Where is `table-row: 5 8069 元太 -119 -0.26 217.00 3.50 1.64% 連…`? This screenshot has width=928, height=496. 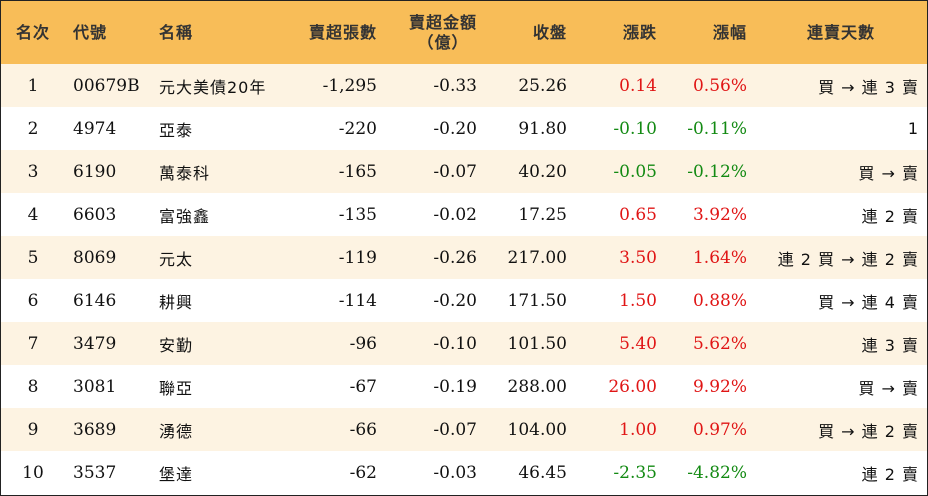
table-row: 5 8069 元太 -119 -0.26 217.00 3.50 1.64% 連… is located at coordinates (464, 257).